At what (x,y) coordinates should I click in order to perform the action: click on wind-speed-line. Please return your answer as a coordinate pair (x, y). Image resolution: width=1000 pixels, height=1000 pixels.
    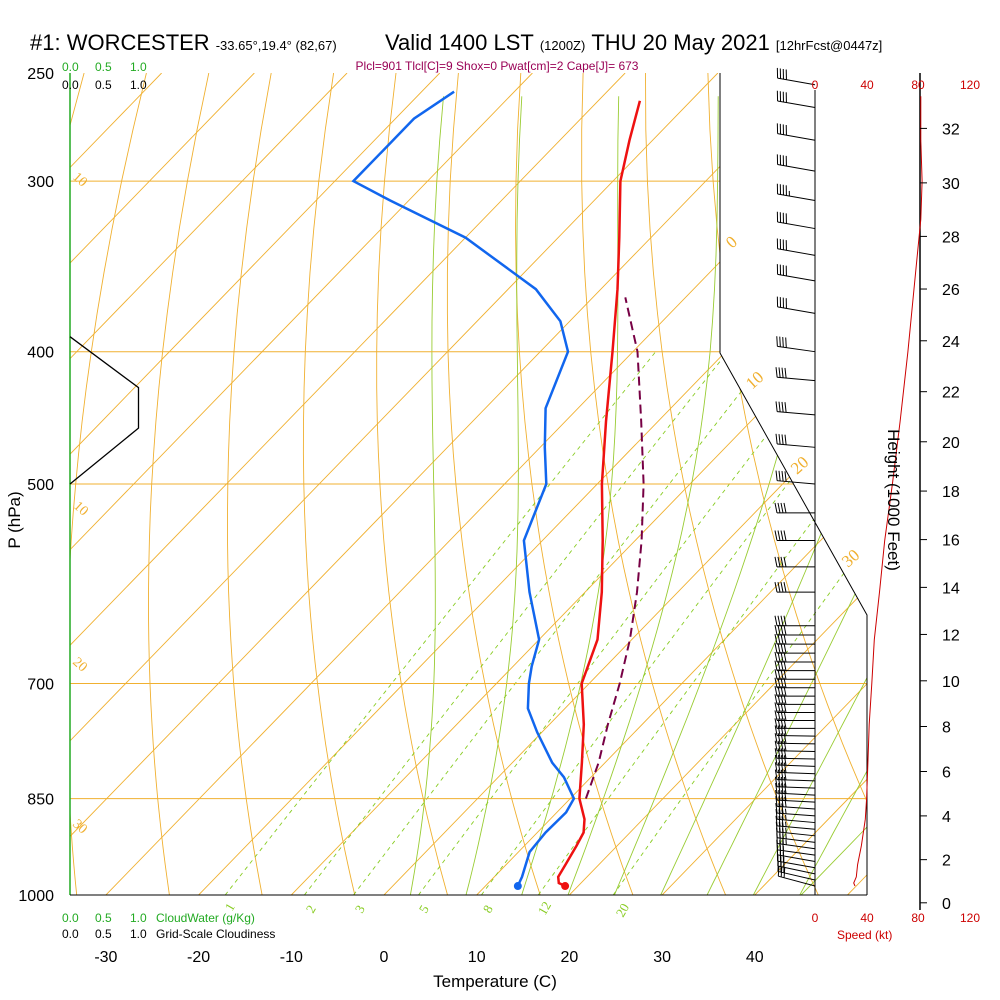
    Looking at the image, I should click on (888, 491).